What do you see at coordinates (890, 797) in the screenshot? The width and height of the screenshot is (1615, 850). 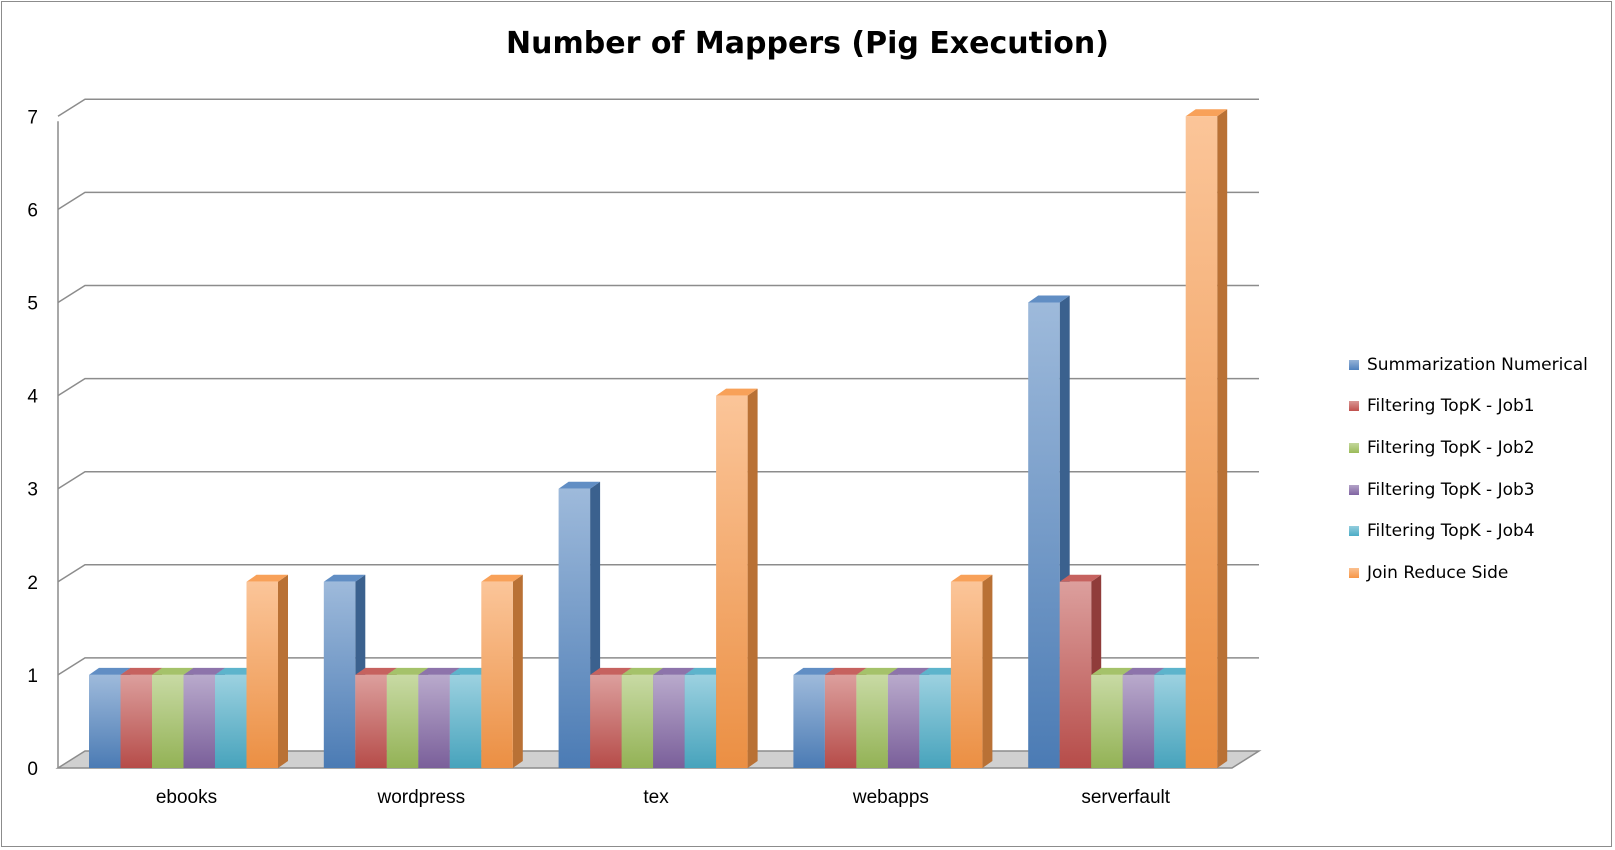 I see `x-category-label: webapps` at bounding box center [890, 797].